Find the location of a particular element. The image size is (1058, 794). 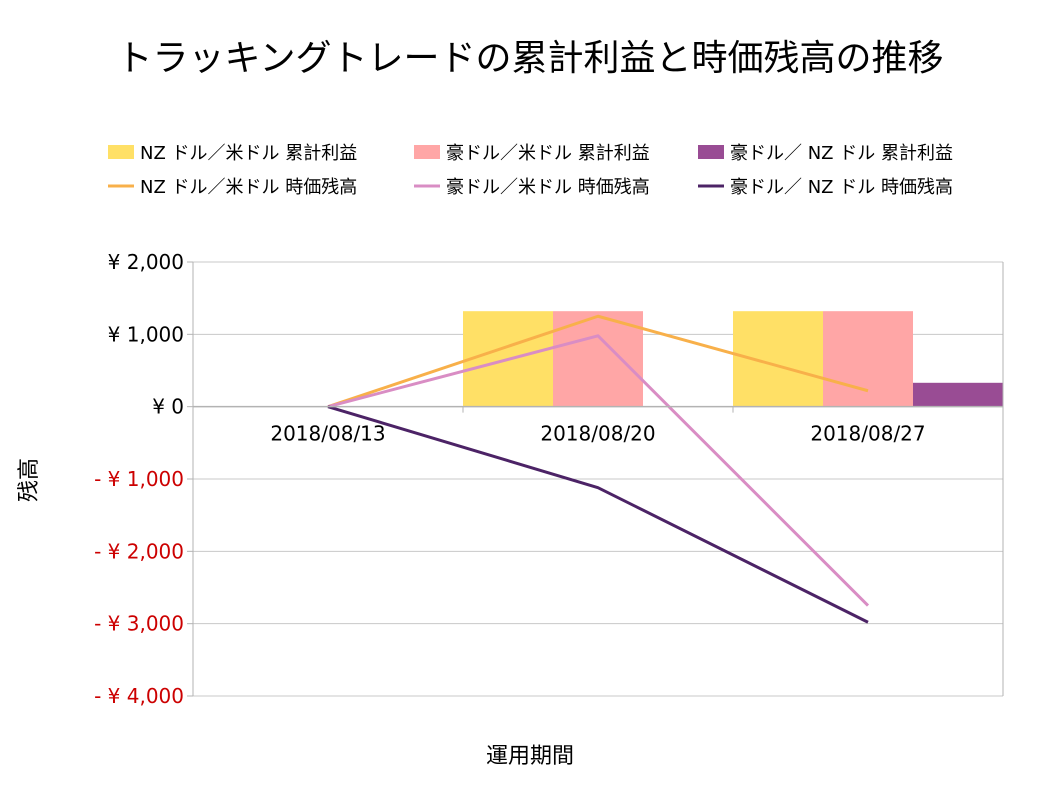

x-axis-title: 運用期間 is located at coordinates (530, 756).